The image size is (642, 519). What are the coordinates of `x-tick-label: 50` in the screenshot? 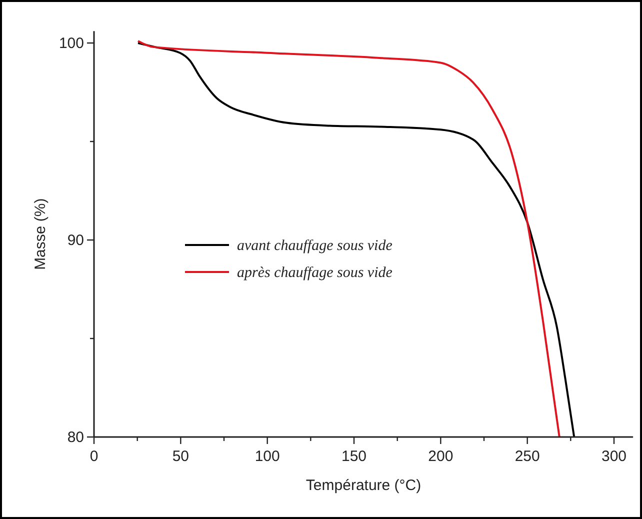 It's located at (181, 456).